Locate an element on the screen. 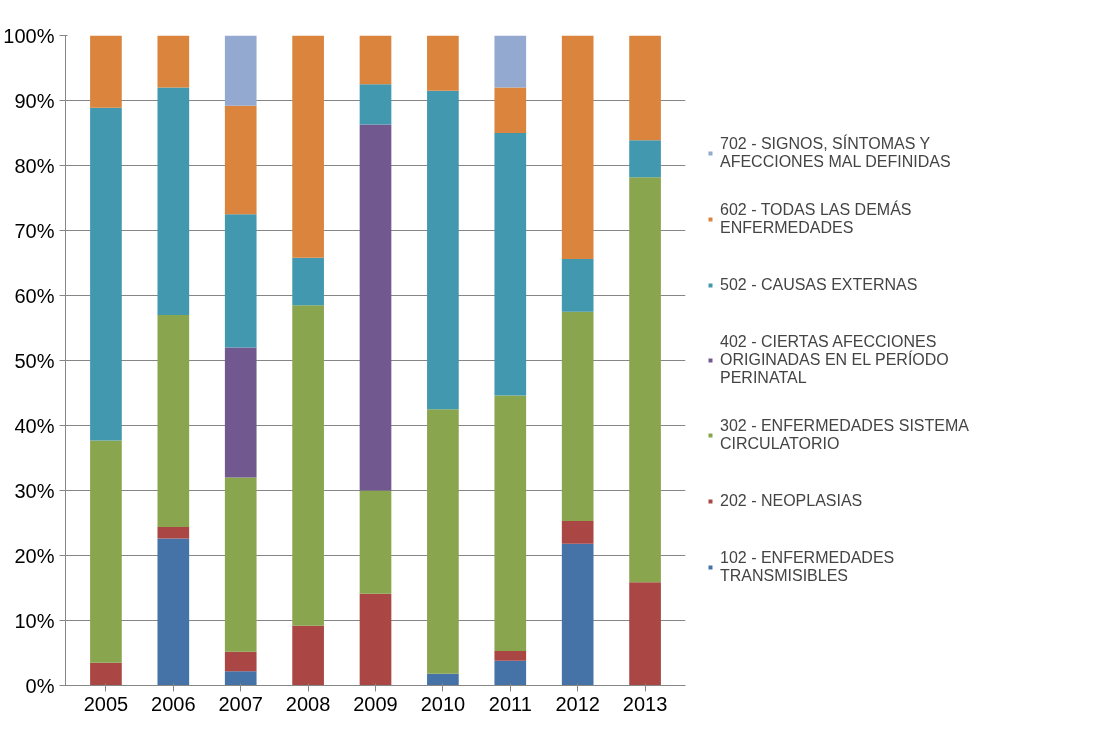 The image size is (1115, 751). legend-label: 102 - ENFERMEDADES TRANSMISIBLES is located at coordinates (807, 567).